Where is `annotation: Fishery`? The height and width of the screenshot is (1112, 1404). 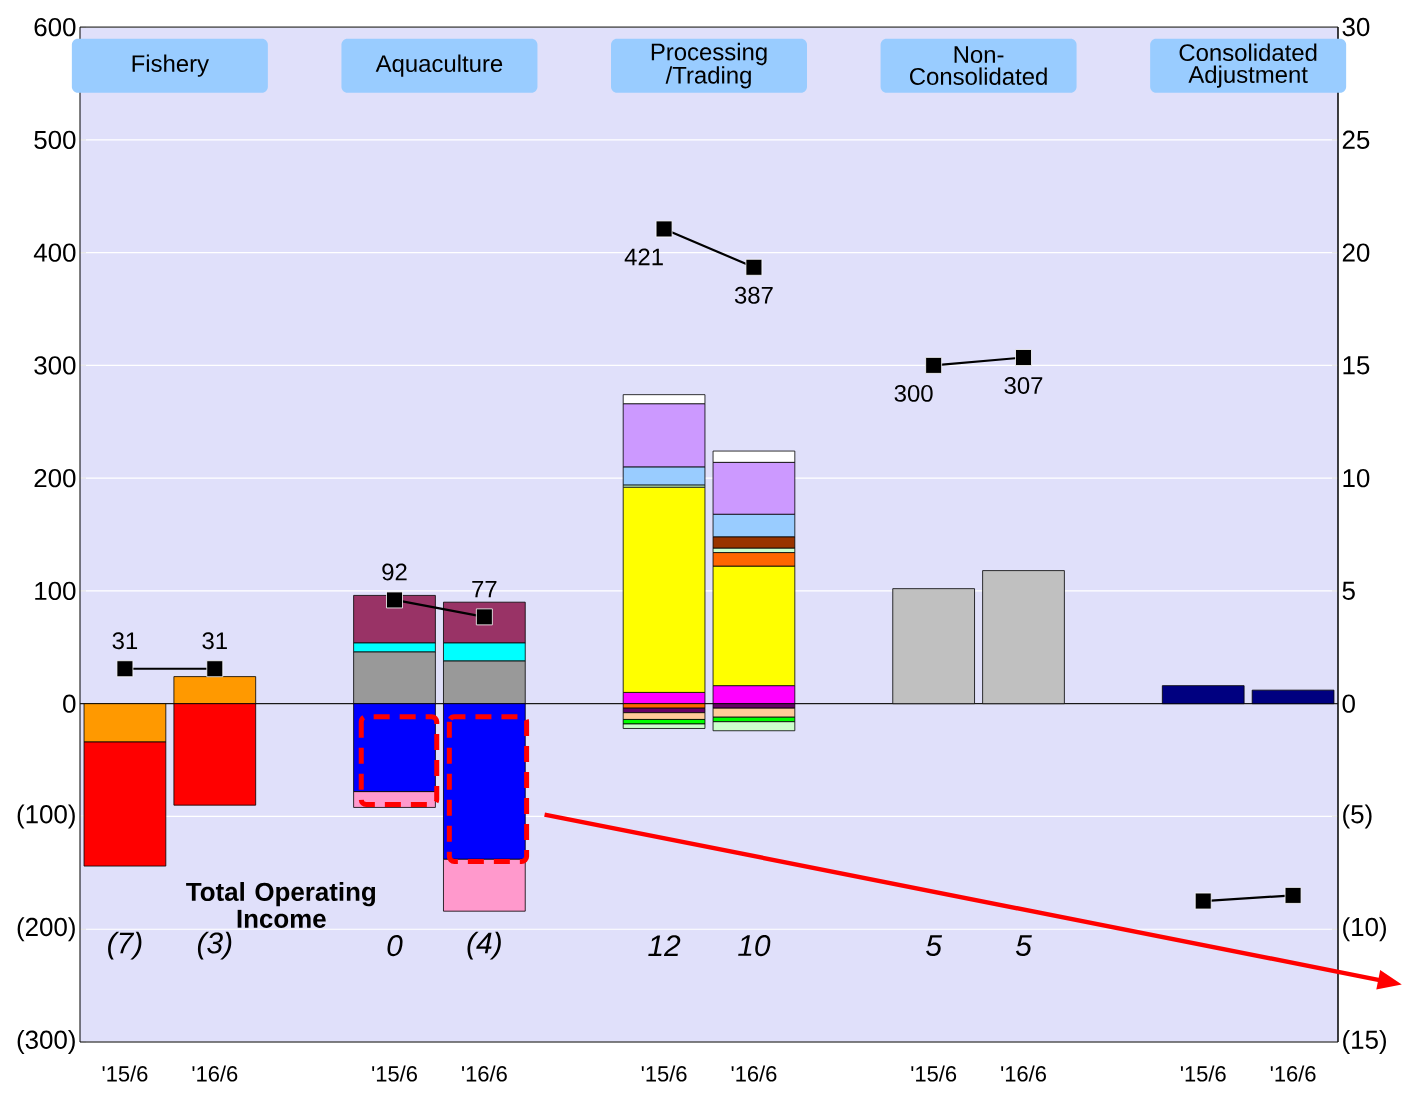 annotation: Fishery is located at coordinates (170, 65).